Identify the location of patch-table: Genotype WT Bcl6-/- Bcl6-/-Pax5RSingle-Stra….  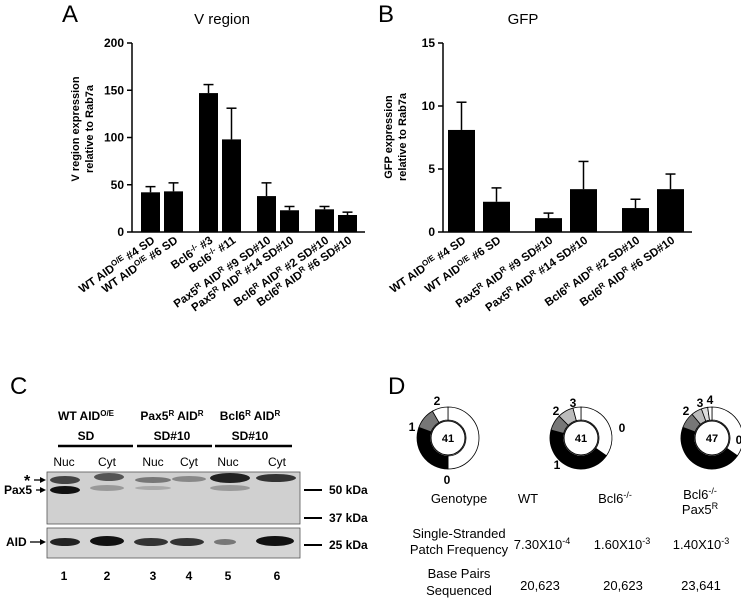
(569, 542).